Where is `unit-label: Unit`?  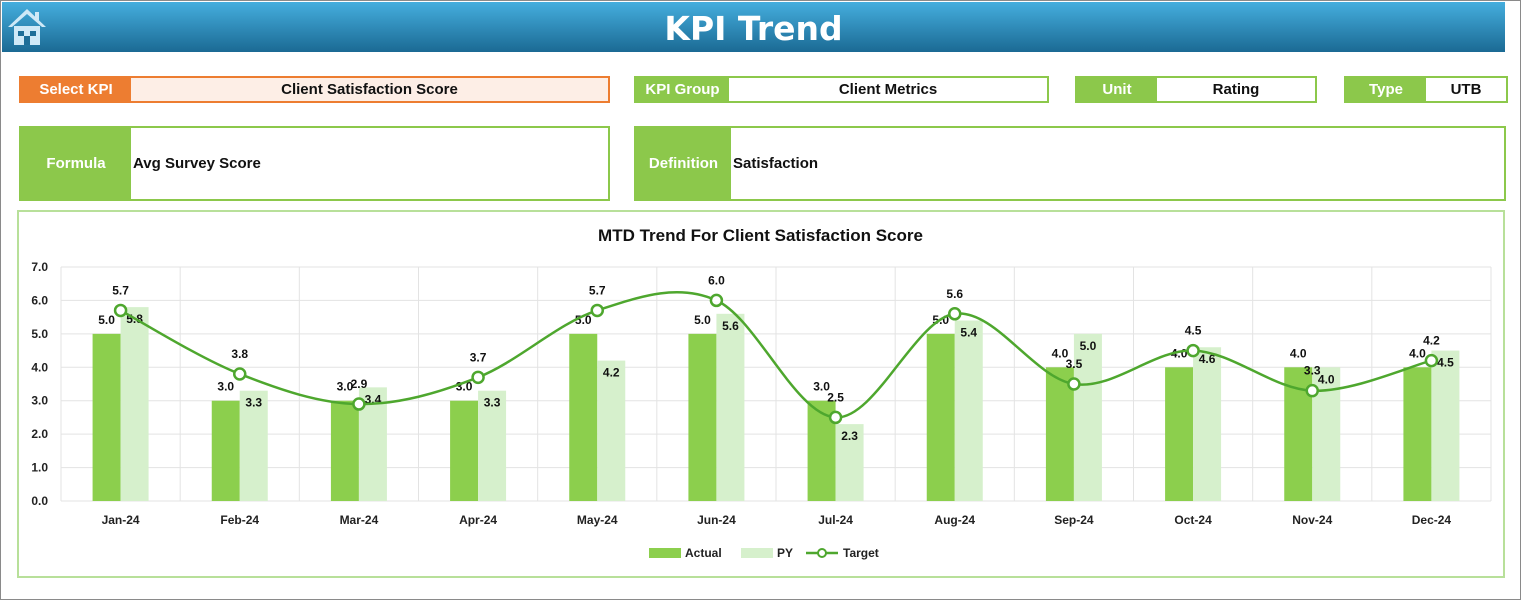 unit-label: Unit is located at coordinates (1117, 89).